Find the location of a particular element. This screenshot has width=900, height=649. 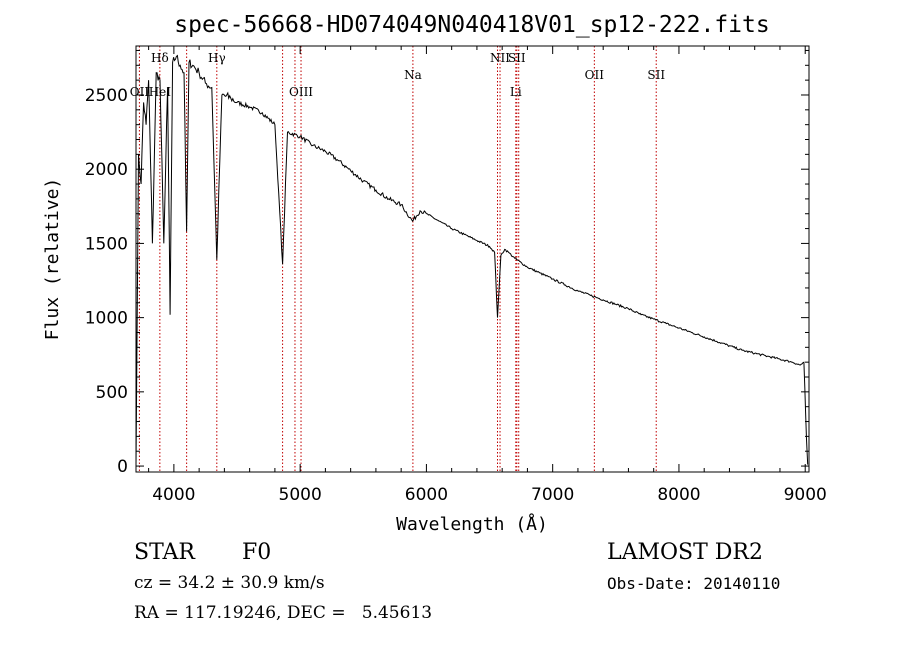

y-tick-label: 0 is located at coordinates (122, 467).